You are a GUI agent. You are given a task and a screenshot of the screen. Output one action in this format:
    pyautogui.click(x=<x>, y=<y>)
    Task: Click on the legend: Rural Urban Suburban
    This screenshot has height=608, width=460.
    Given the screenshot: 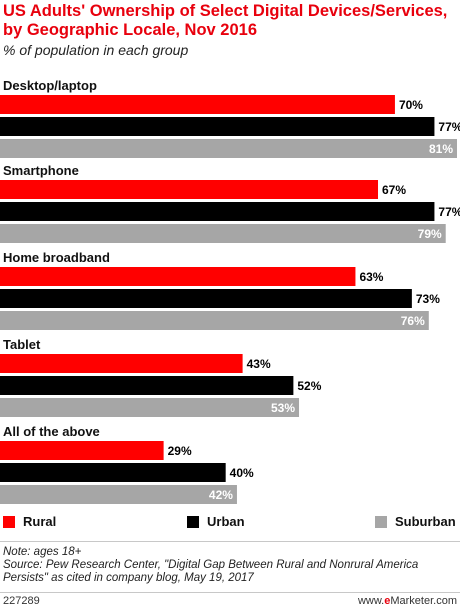 What is the action you would take?
    pyautogui.click(x=230, y=524)
    